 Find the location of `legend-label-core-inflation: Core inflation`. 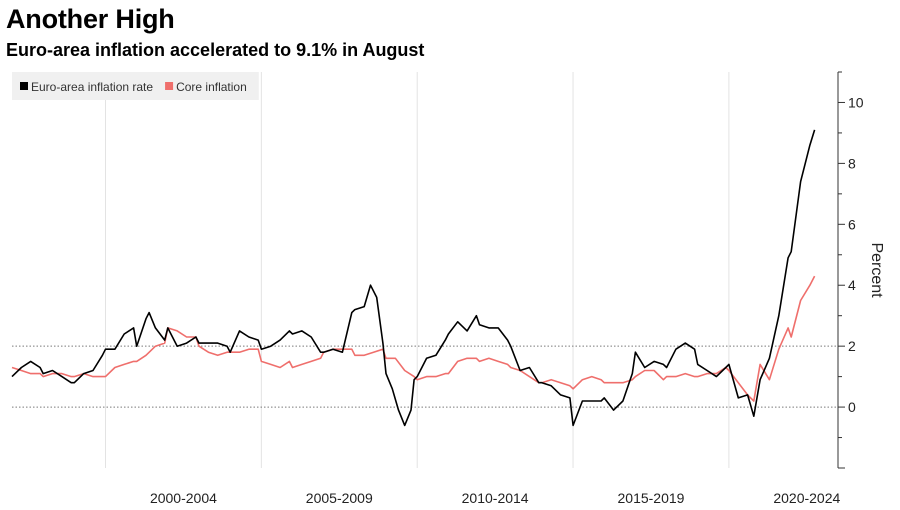

legend-label-core-inflation: Core inflation is located at coordinates (211, 87).